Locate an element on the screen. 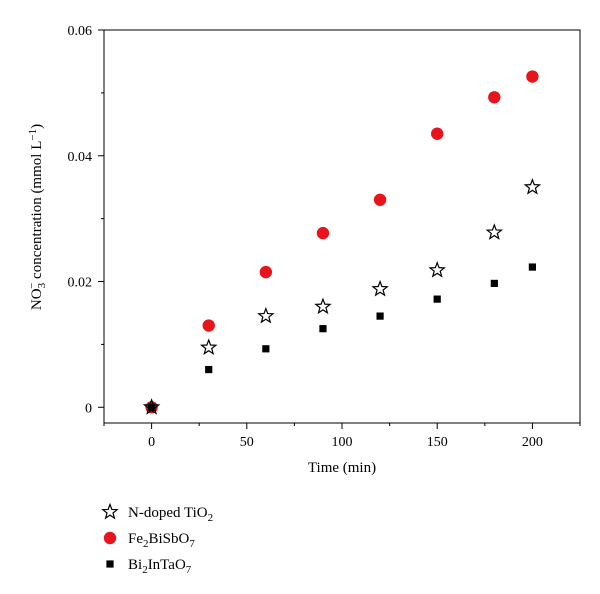 This screenshot has height=594, width=600. x-tick-label: 50 is located at coordinates (247, 442).